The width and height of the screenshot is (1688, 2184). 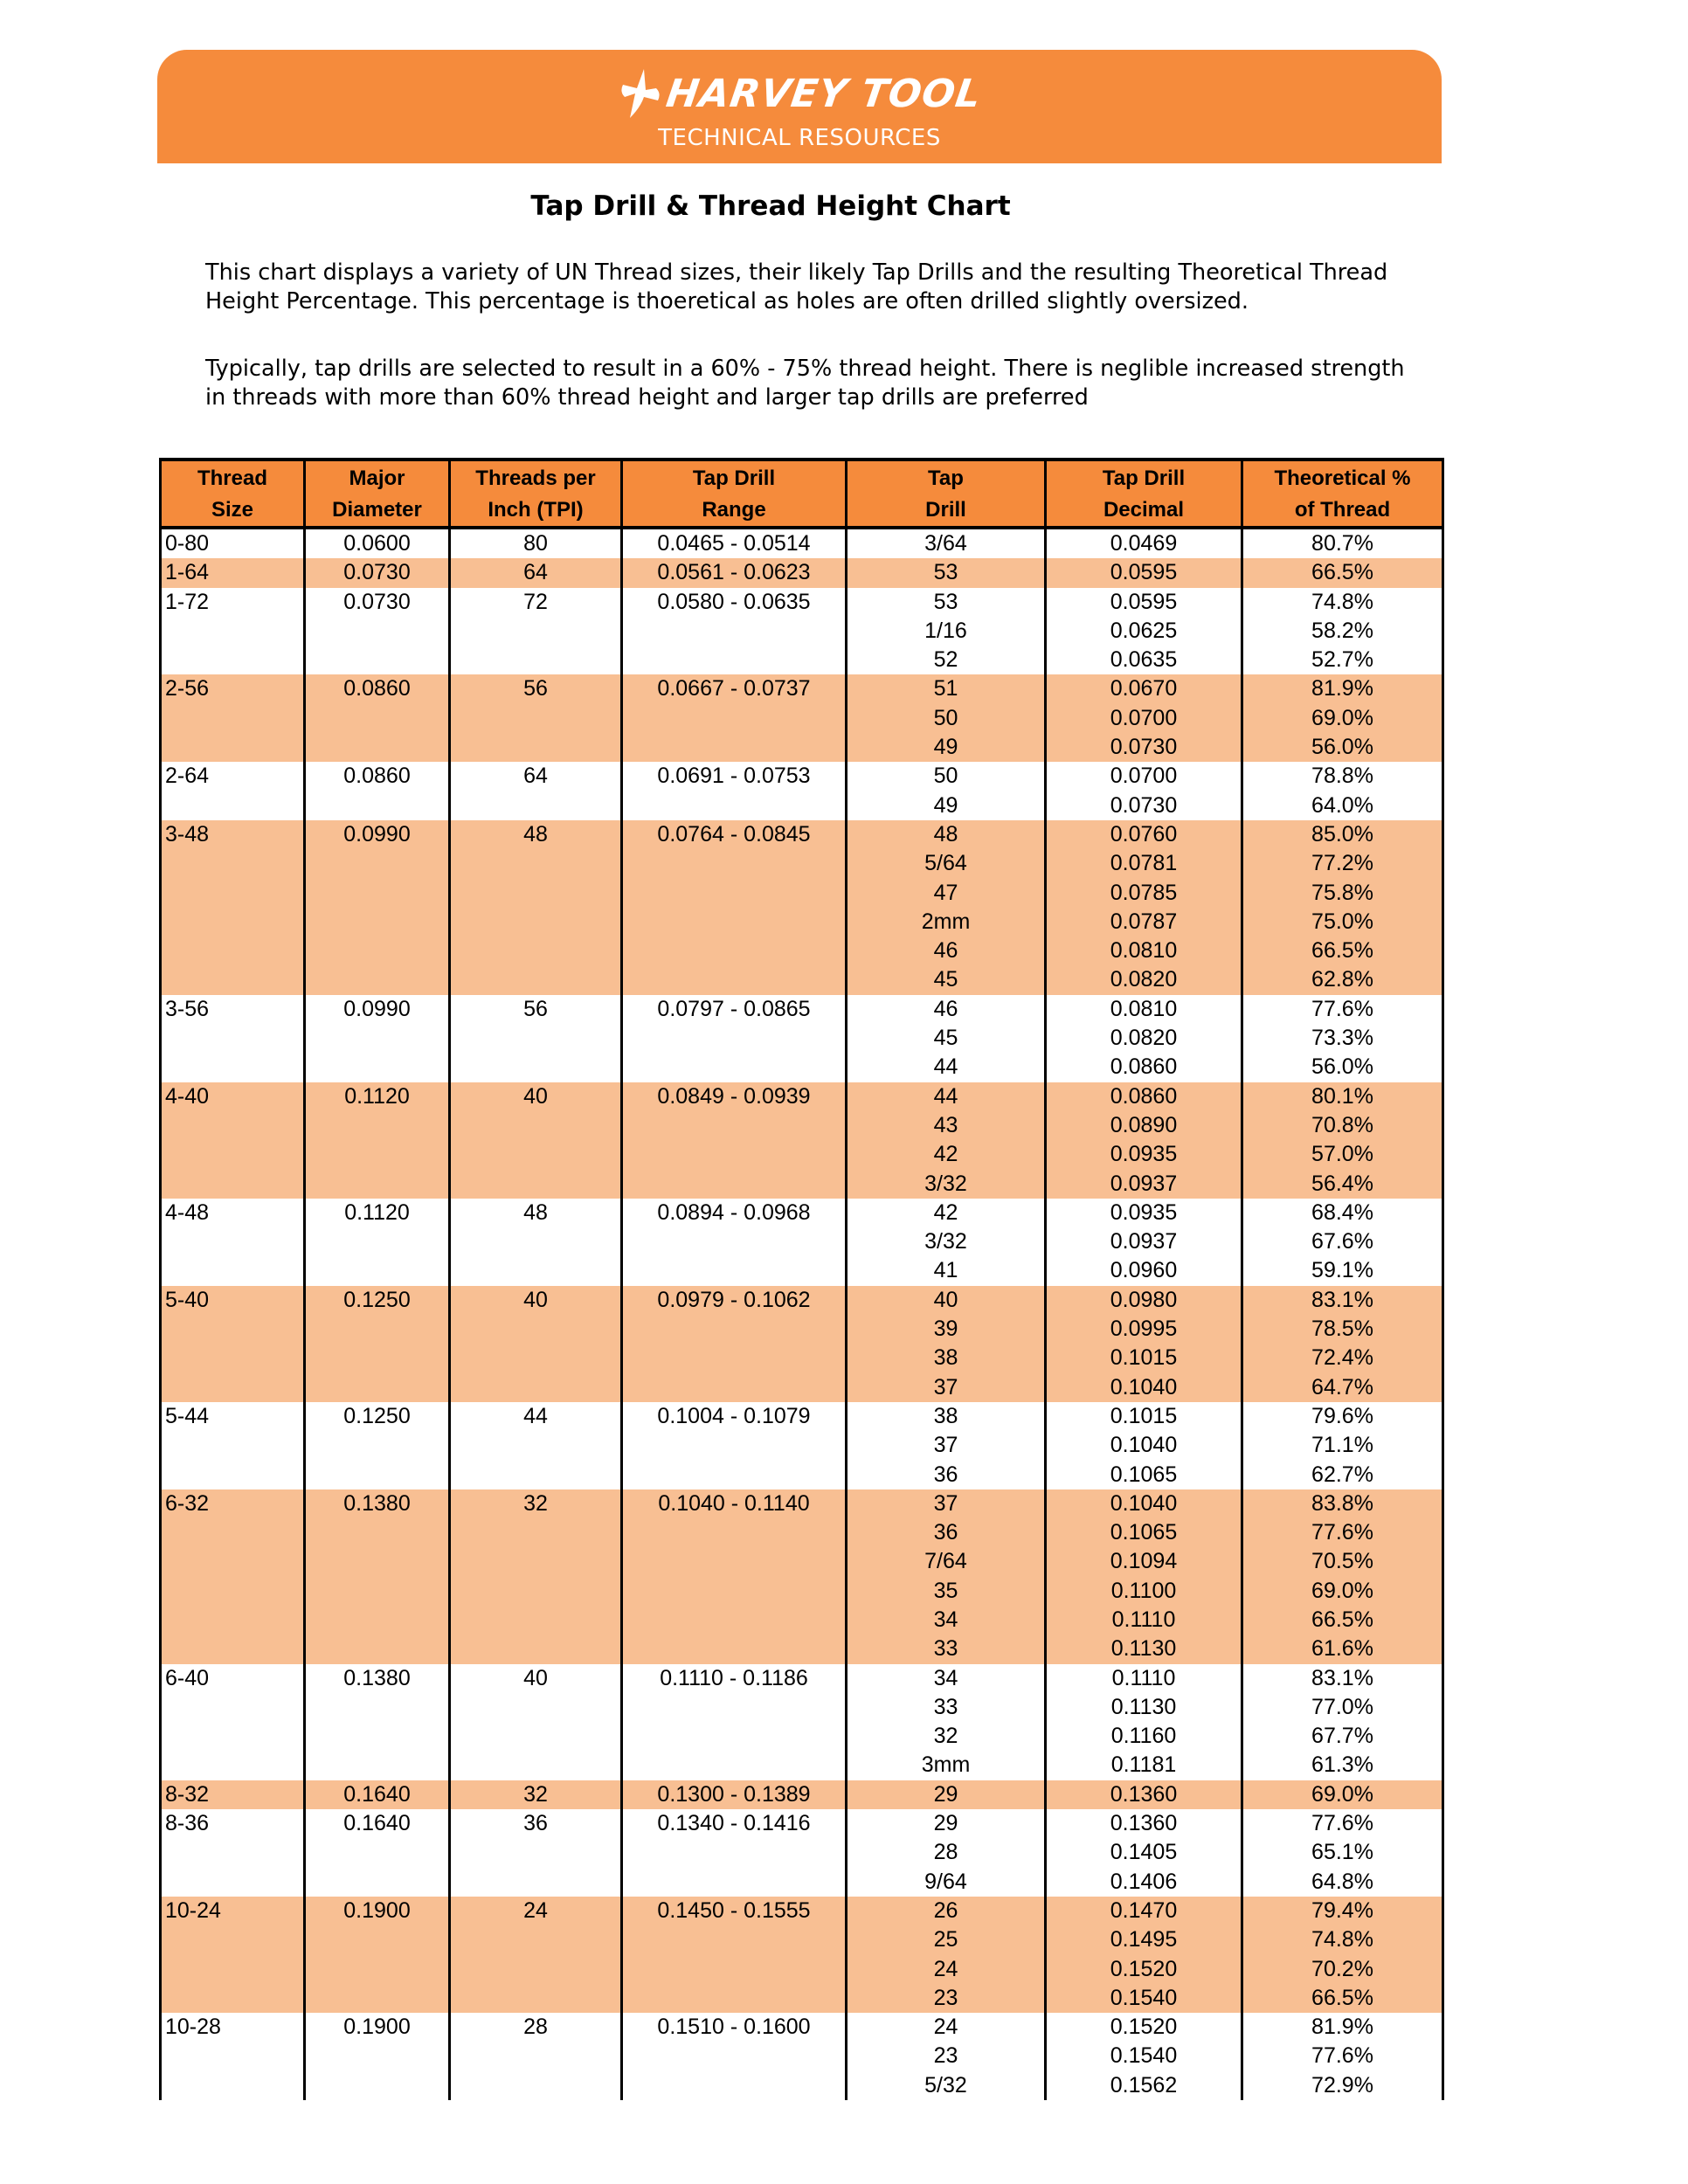 I want to click on tap-drill-cell: 34, so click(x=946, y=1620).